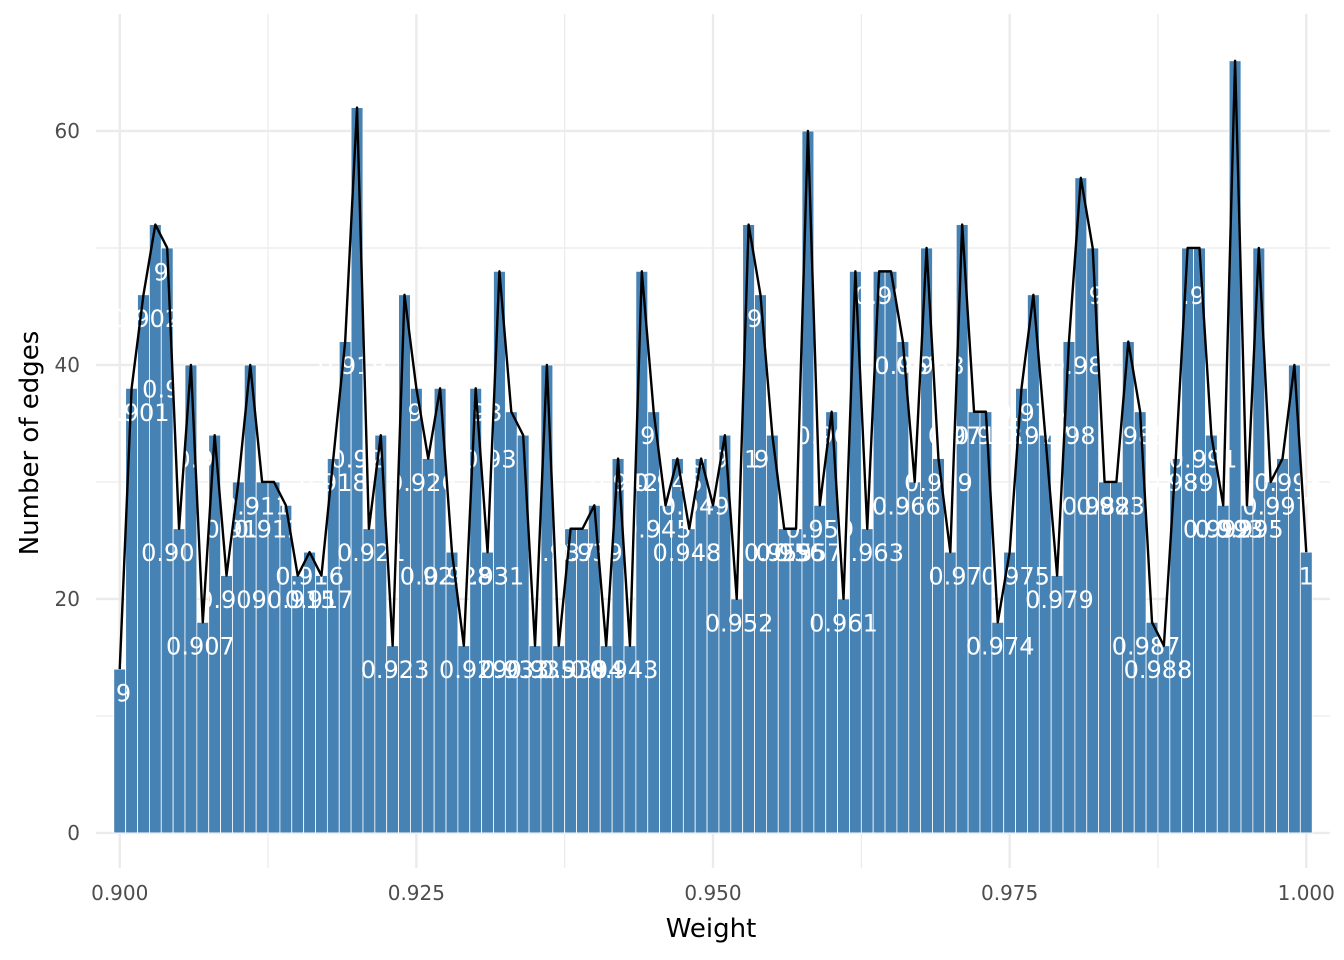  I want to click on bar-label: 0.983, so click(1110, 506).